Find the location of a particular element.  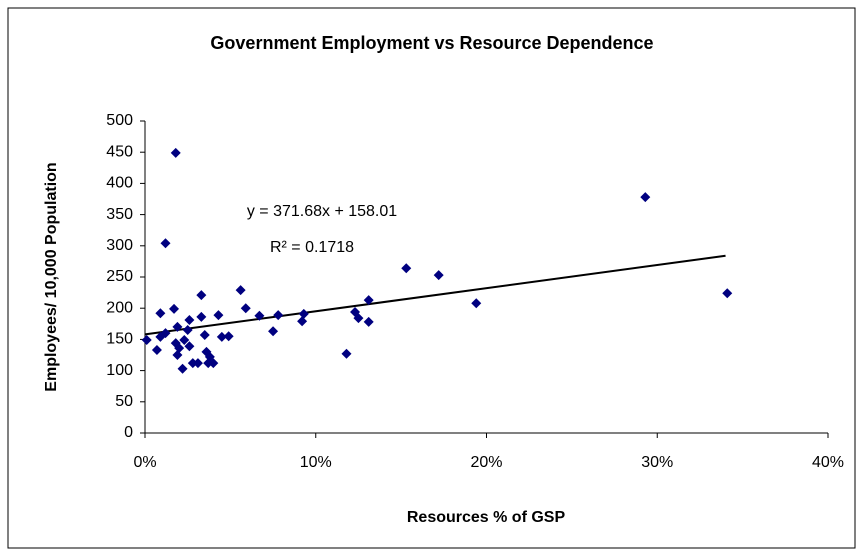

y-tick-label: 50 is located at coordinates (124, 401).